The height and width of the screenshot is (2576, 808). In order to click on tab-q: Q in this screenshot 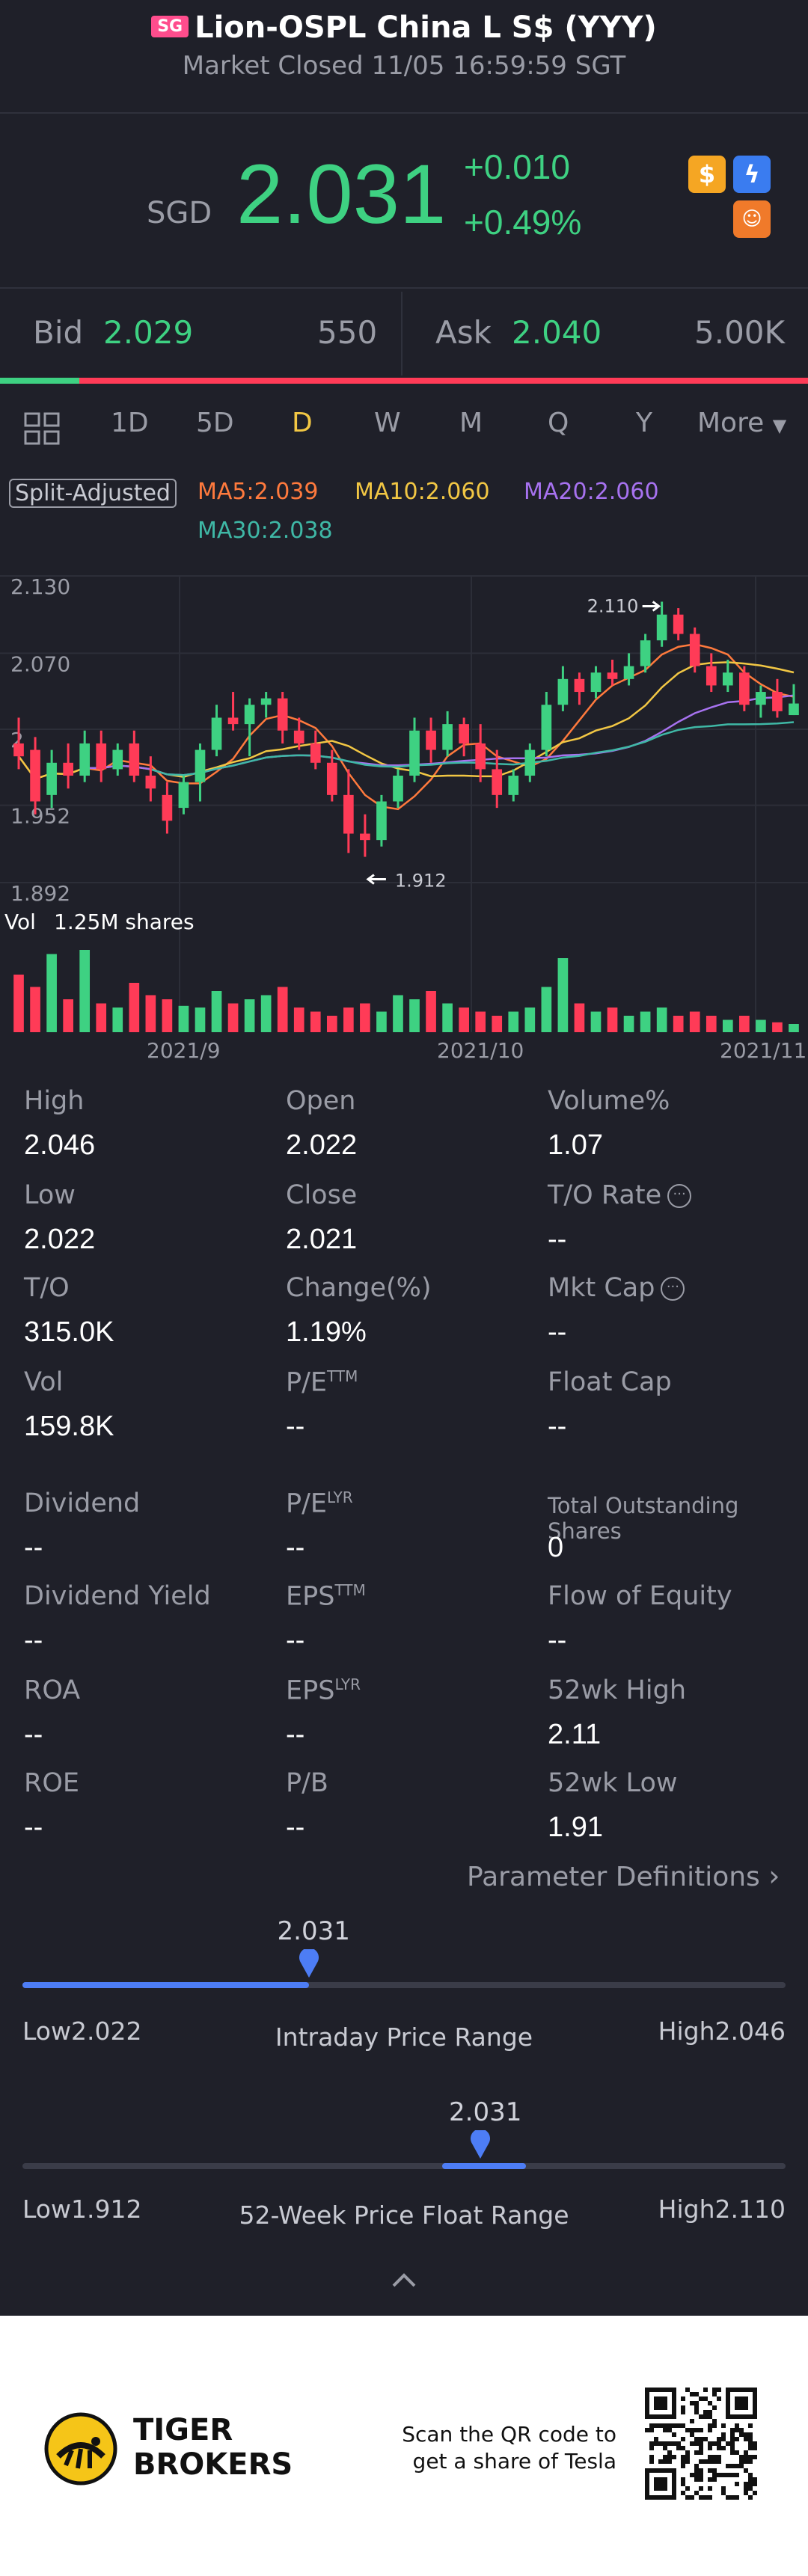, I will do `click(558, 423)`.